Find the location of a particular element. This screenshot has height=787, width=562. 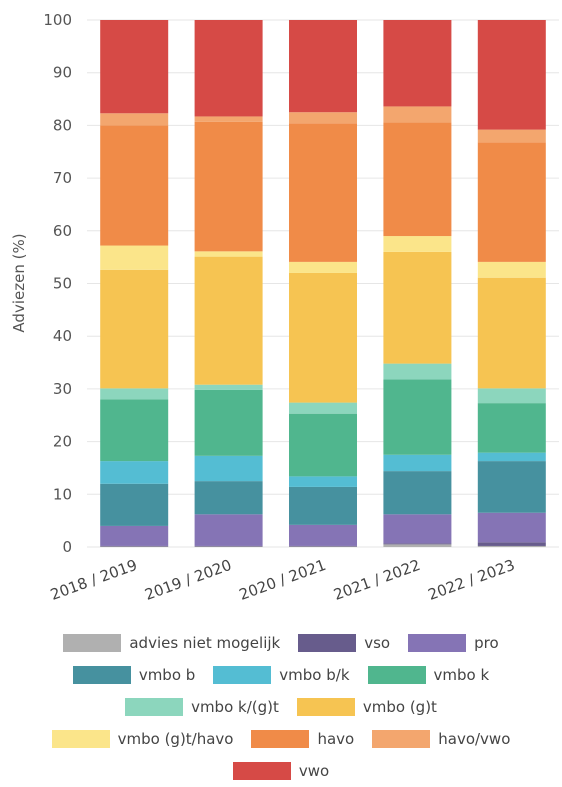

legend-label: pro is located at coordinates (486, 643).